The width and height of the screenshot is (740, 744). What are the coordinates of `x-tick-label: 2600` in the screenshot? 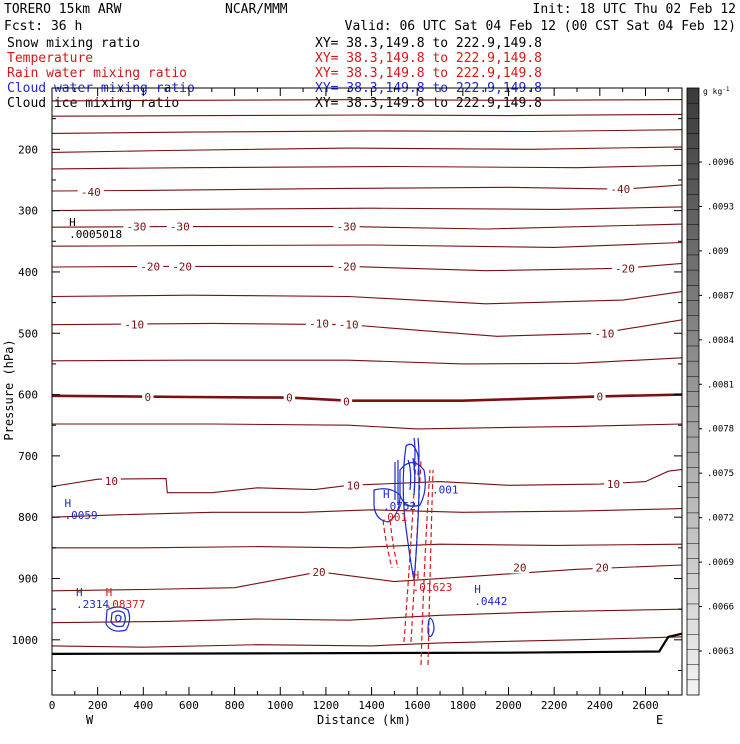 It's located at (645, 705).